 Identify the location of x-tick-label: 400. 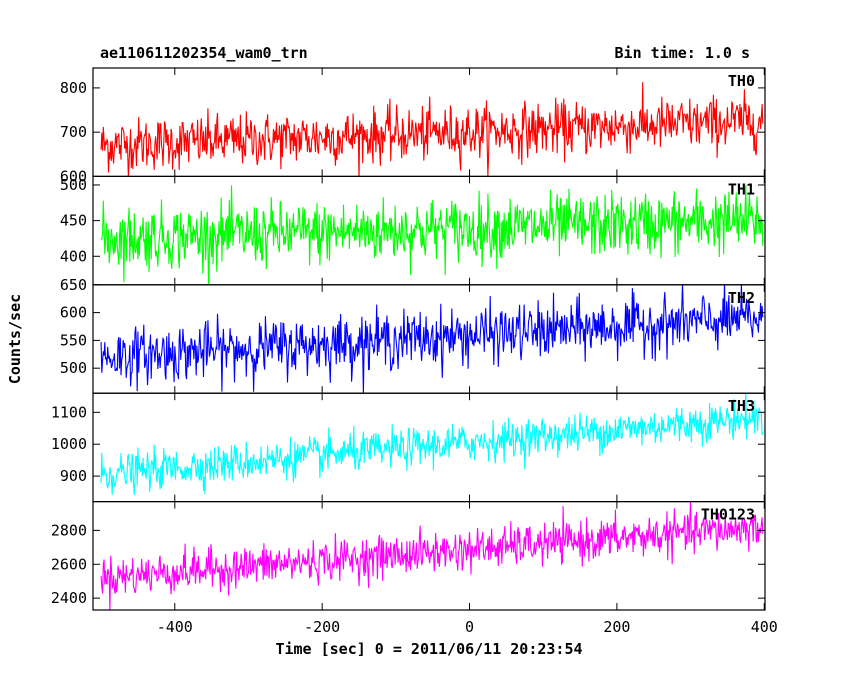
(764, 627).